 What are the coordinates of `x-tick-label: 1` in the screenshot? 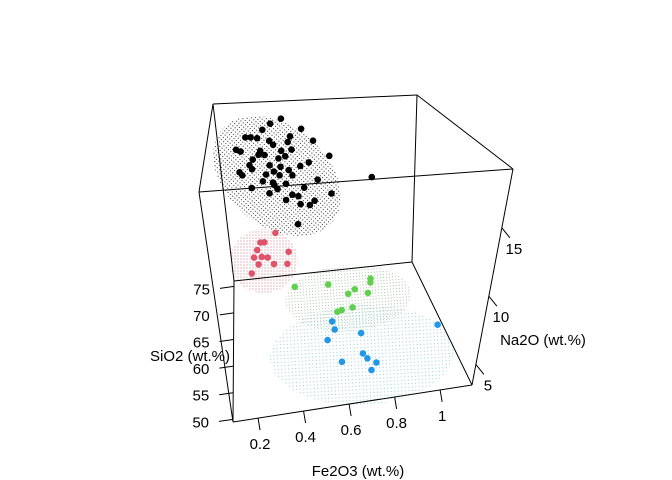 It's located at (442, 416).